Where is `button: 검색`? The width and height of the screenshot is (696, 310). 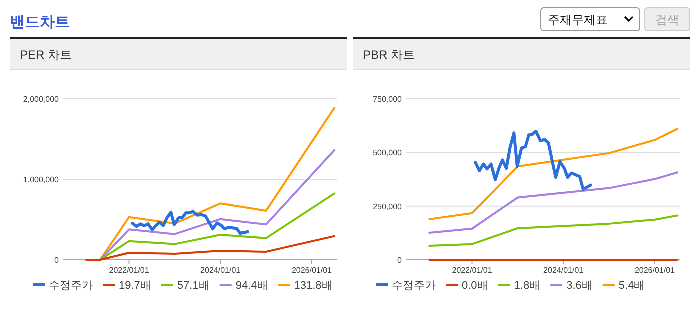 button: 검색 is located at coordinates (667, 20).